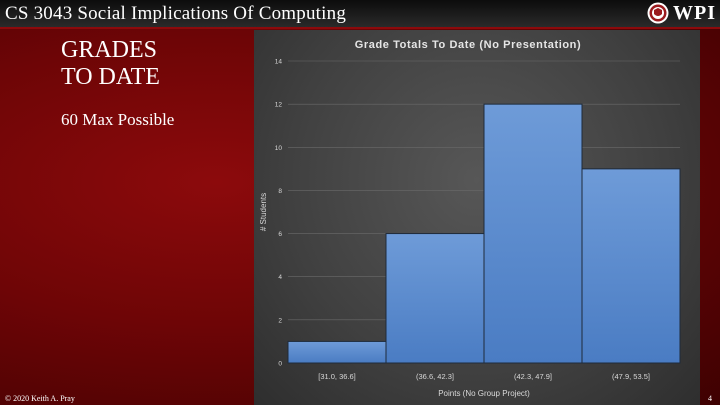 The height and width of the screenshot is (405, 720). What do you see at coordinates (280, 364) in the screenshot?
I see `y-tick-label: 0` at bounding box center [280, 364].